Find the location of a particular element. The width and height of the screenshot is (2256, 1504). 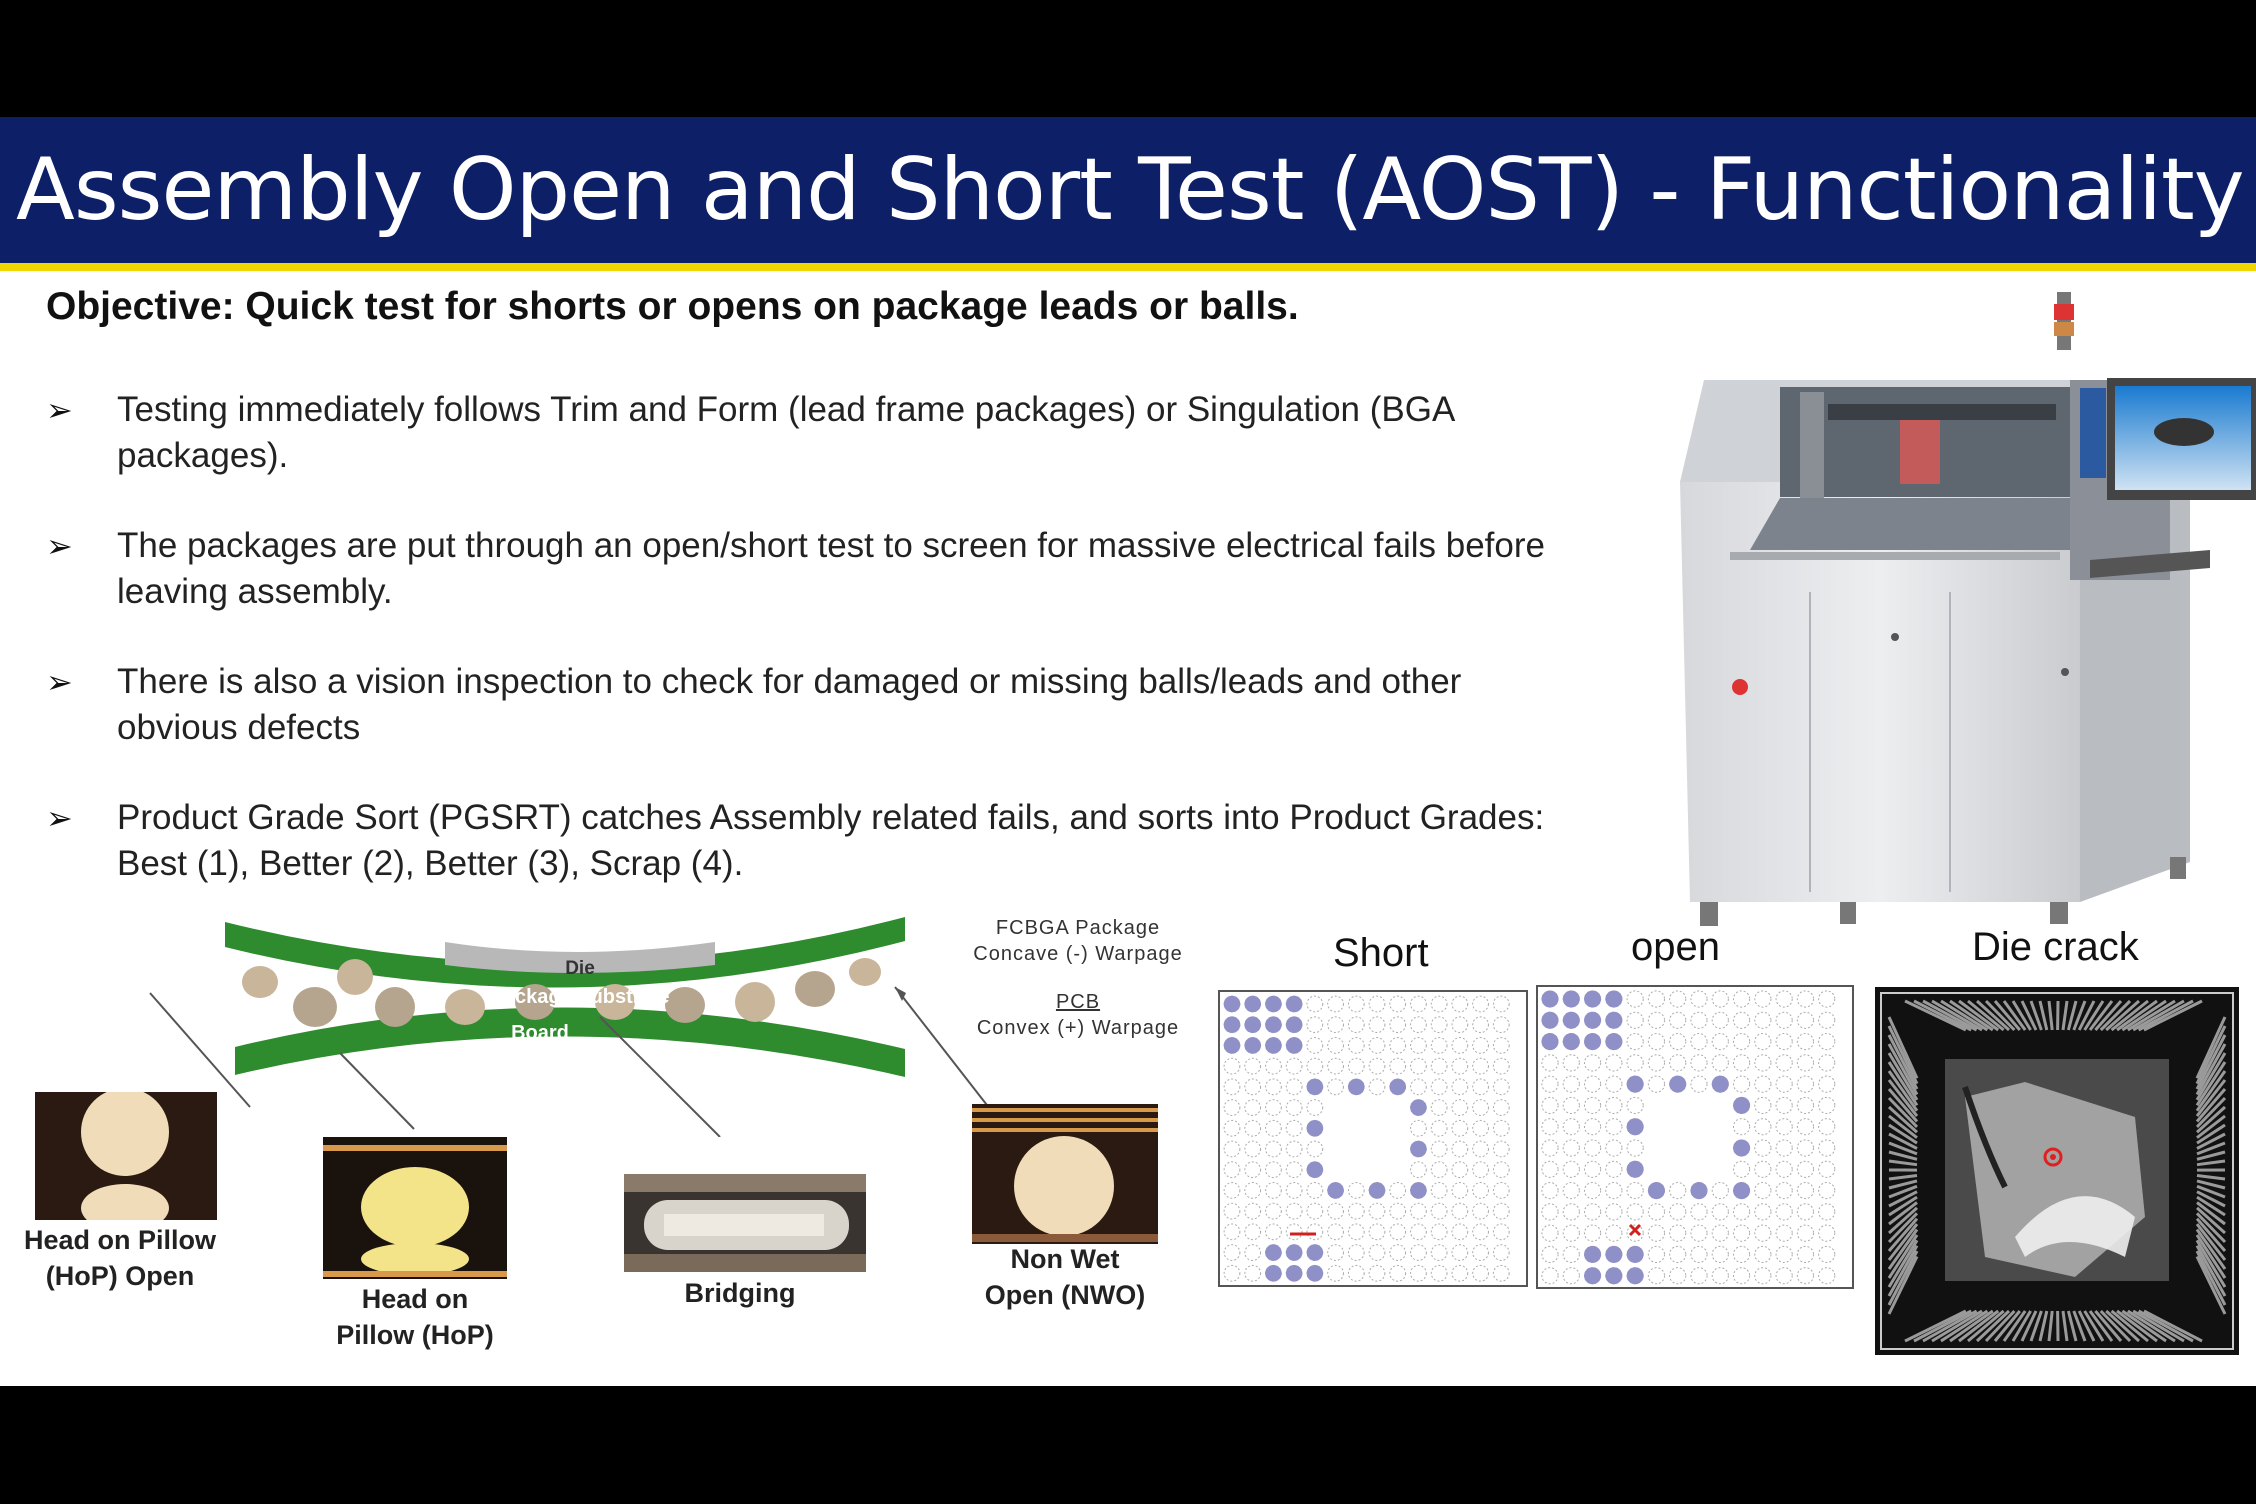

highlighted-balls is located at coordinates (1325, 1138).